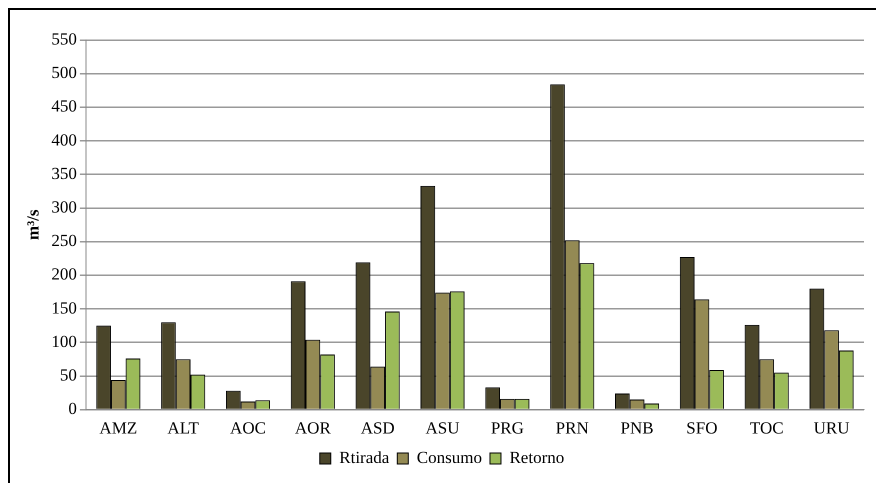 Image resolution: width=884 pixels, height=491 pixels. I want to click on x-tick-label: SFO, so click(702, 428).